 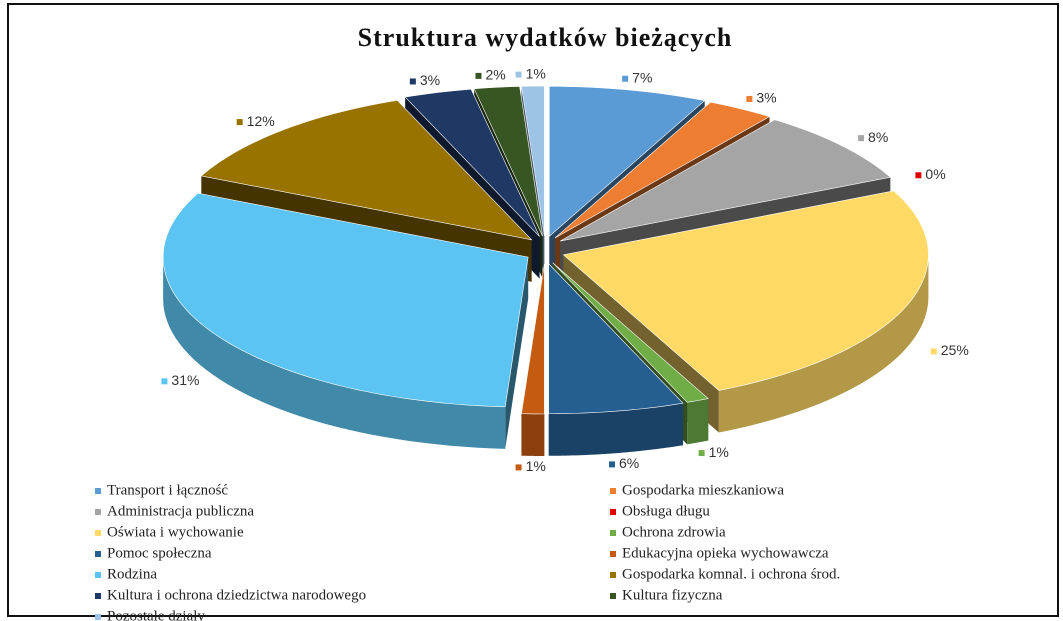 I want to click on data-label: 8%, so click(x=878, y=137).